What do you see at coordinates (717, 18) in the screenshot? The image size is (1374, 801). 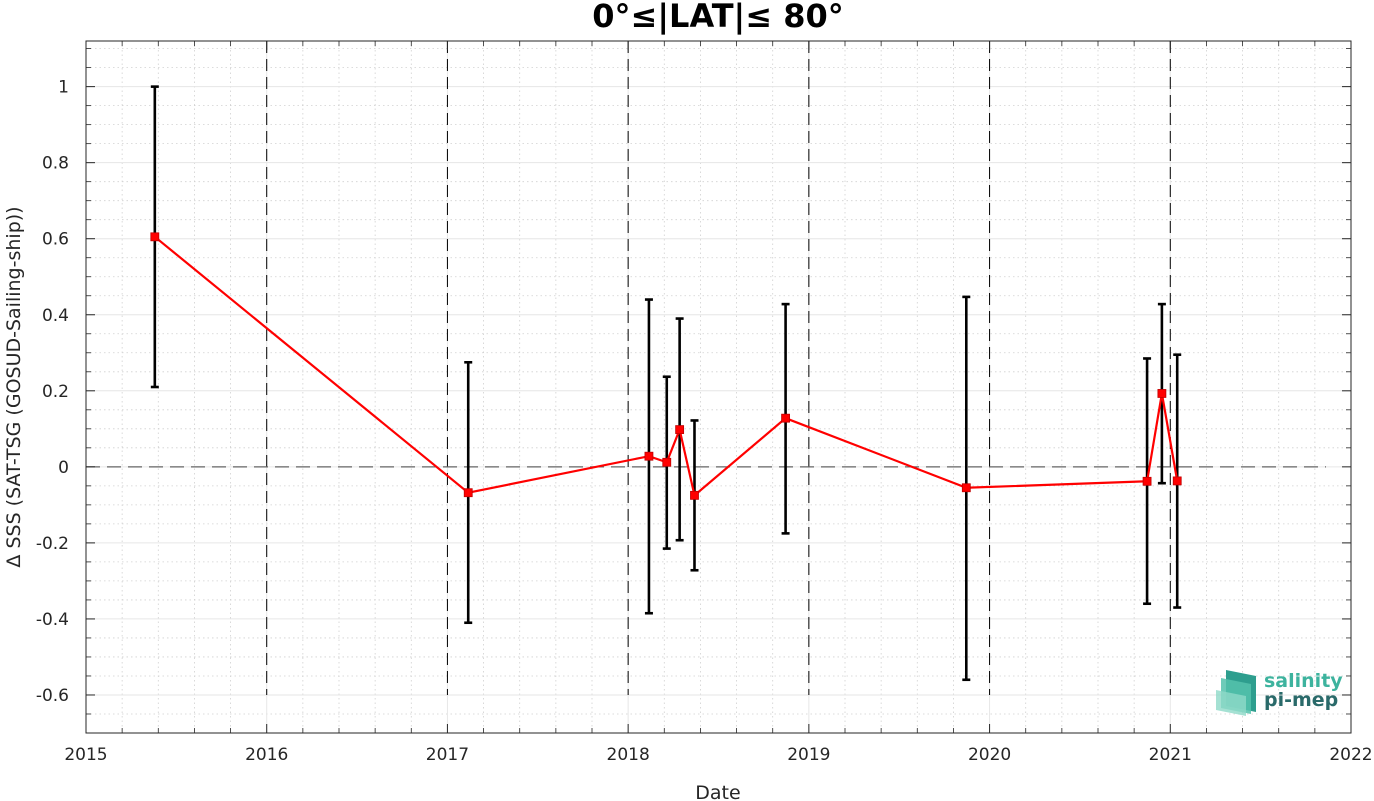 I see `chart-title: 0°≤|LAT|≤ 80°` at bounding box center [717, 18].